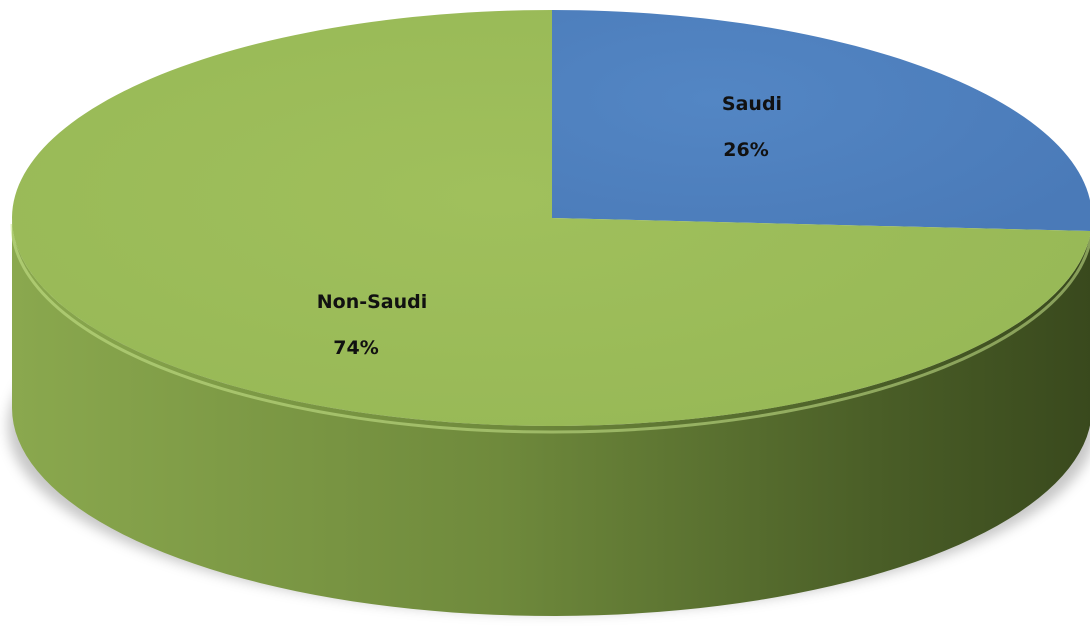  I want to click on slice-label-non-saudi: Non-Saudi, so click(372, 302).